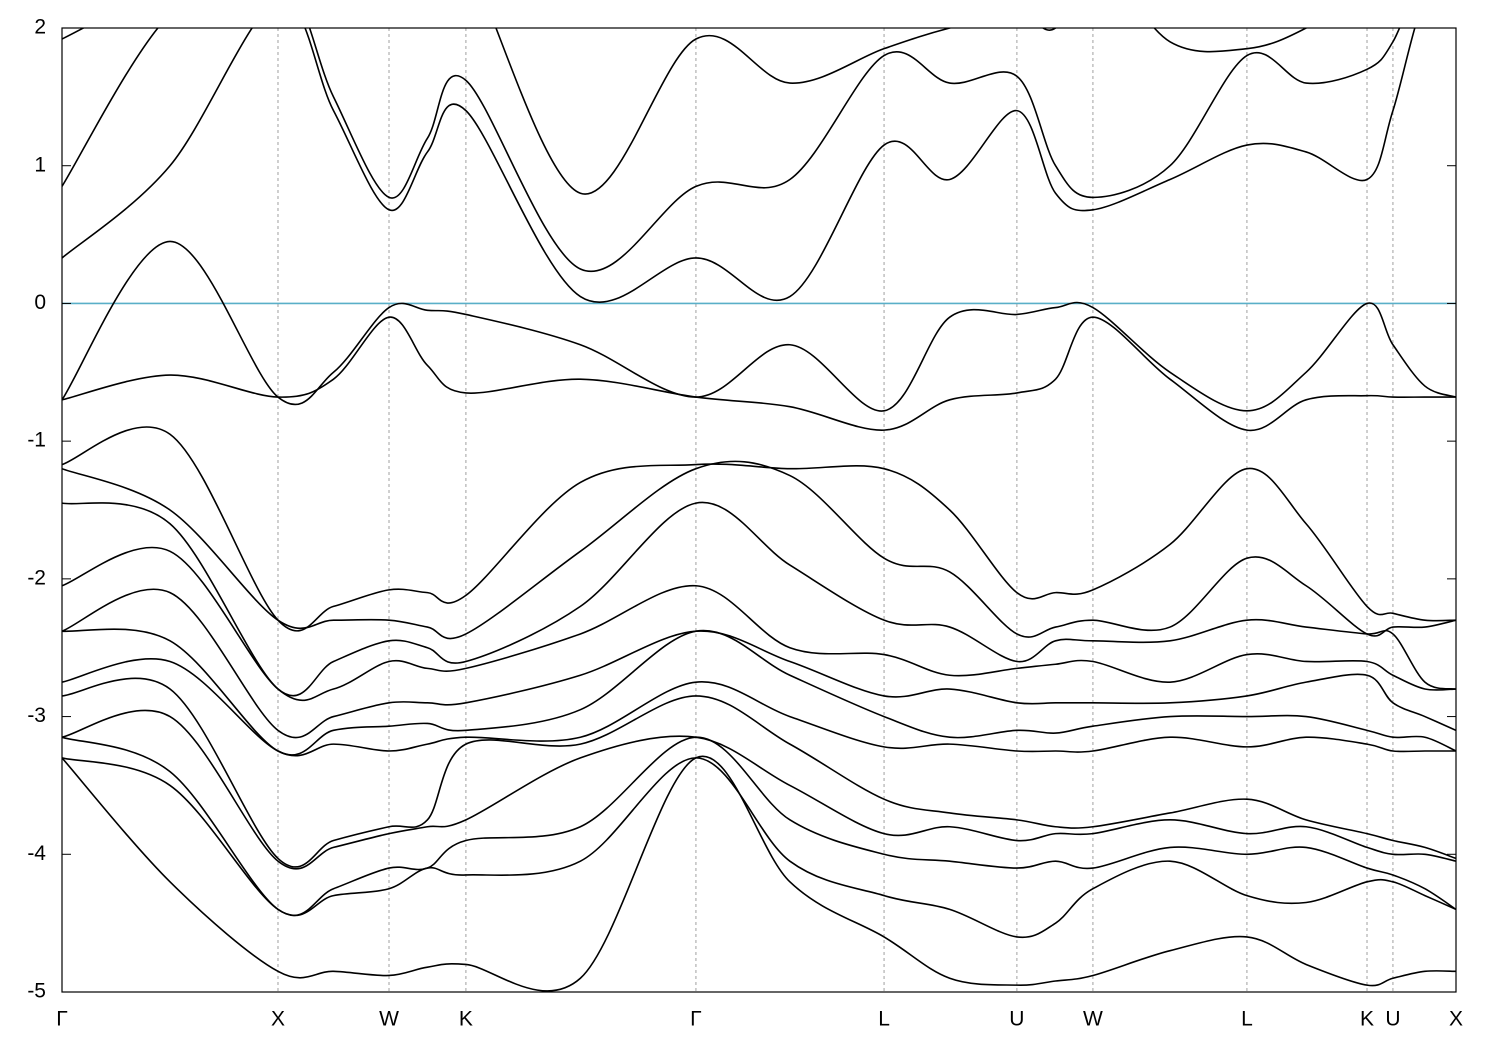 This screenshot has width=1500, height=1050. I want to click on y-tick-label: -3, so click(36, 715).